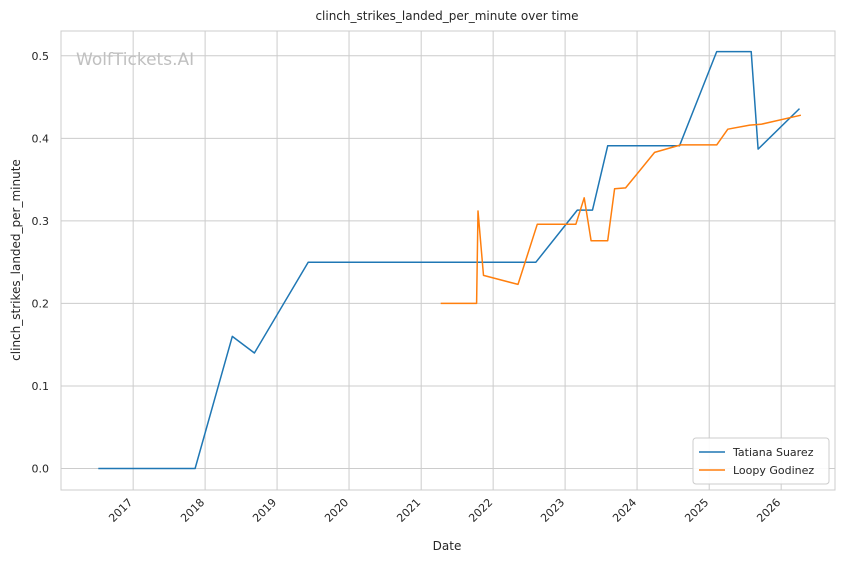  What do you see at coordinates (120, 510) in the screenshot?
I see `x-tick-label: 2017` at bounding box center [120, 510].